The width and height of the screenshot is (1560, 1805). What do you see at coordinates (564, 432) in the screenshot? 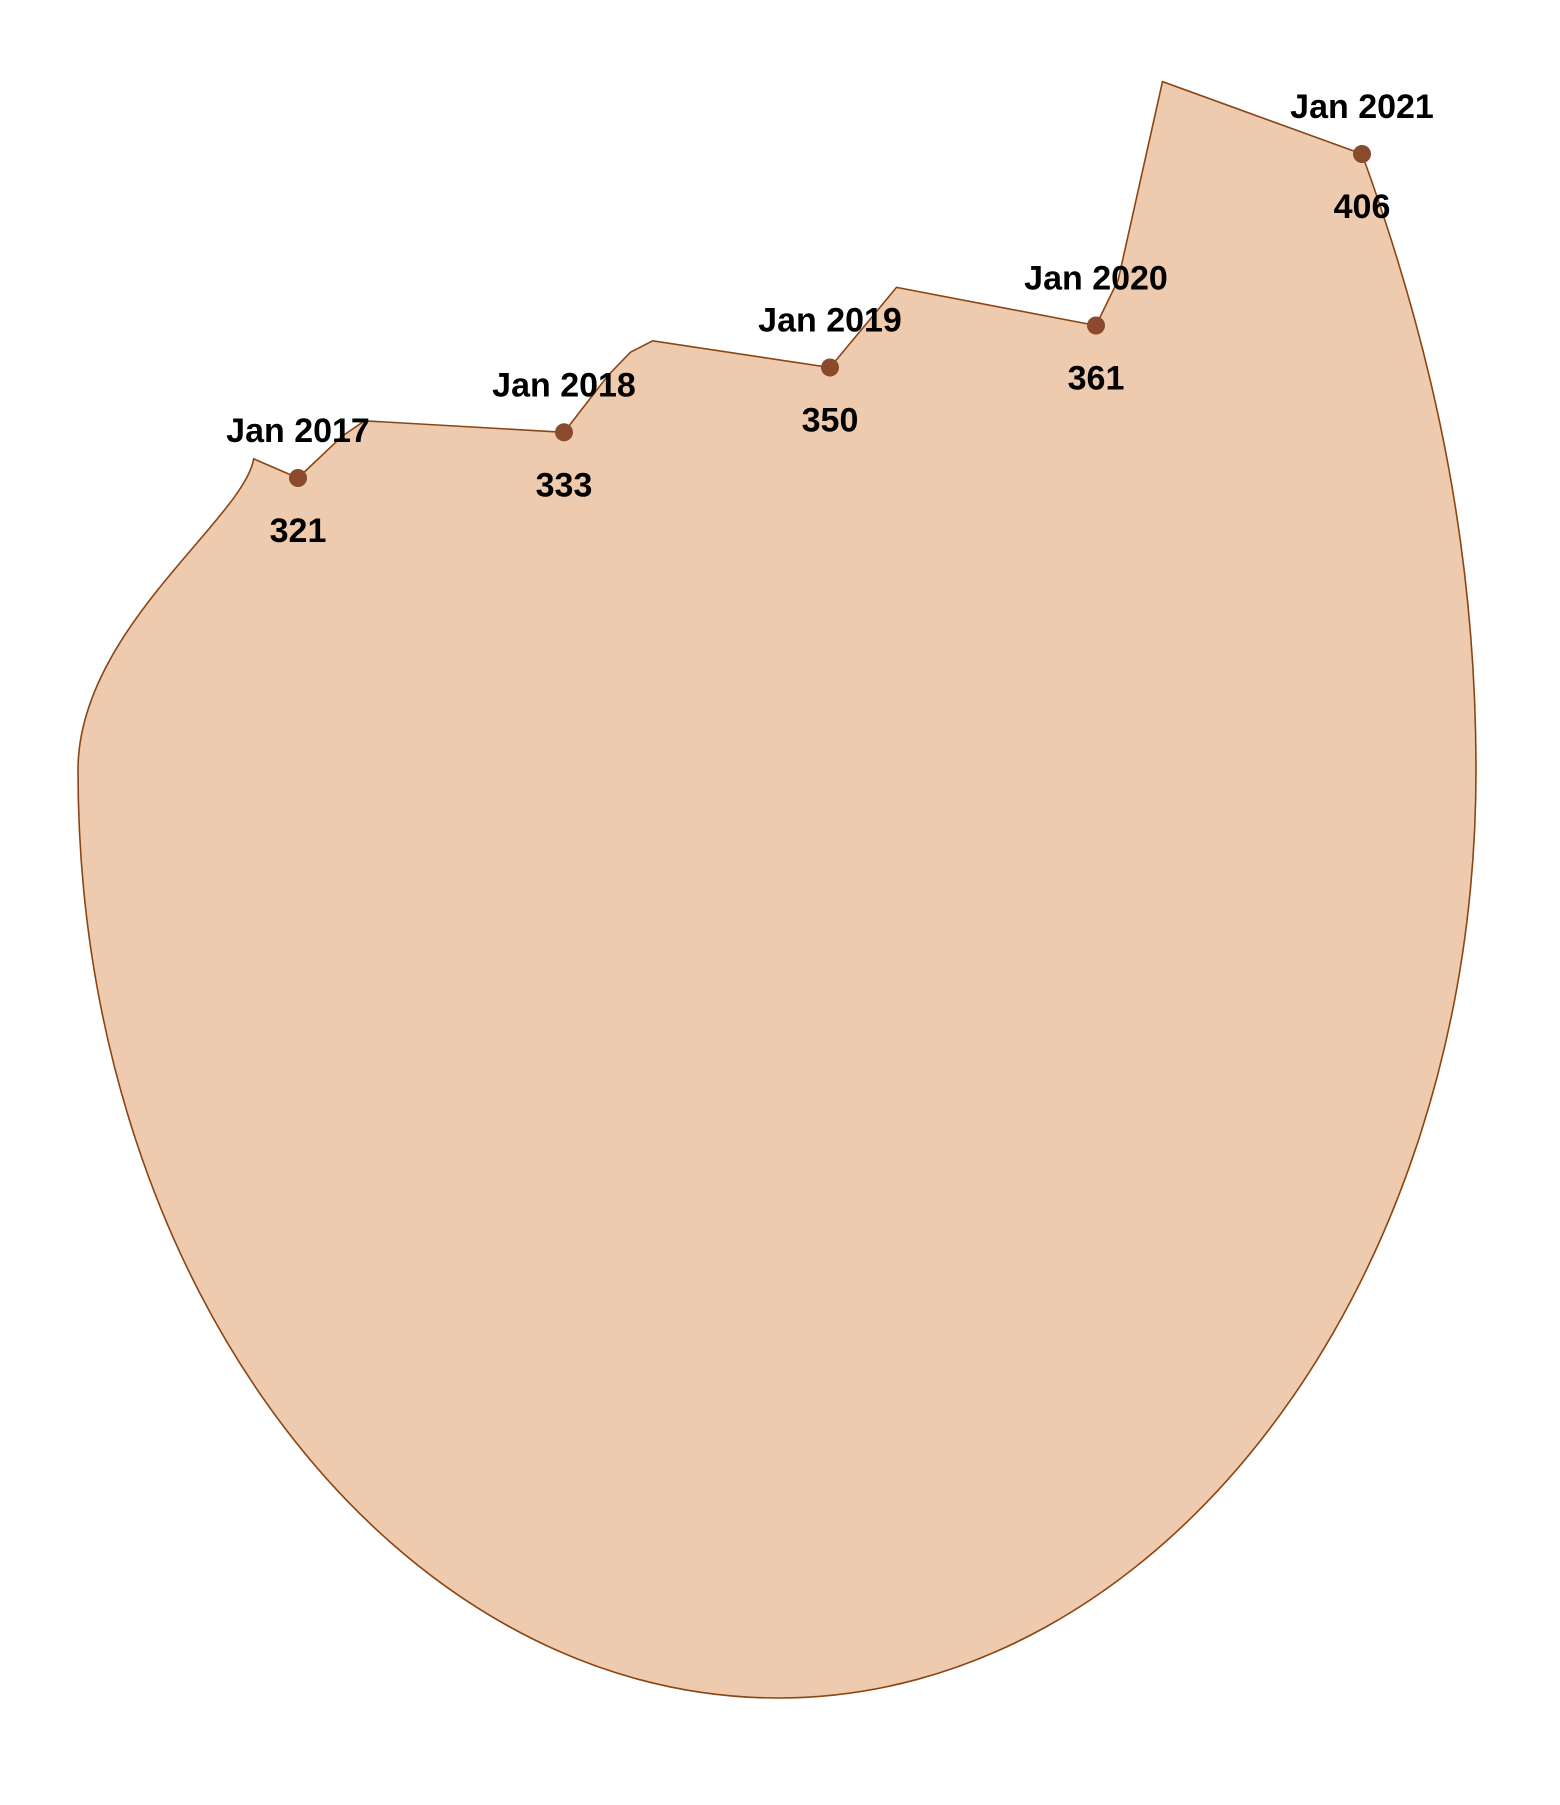
I see `data-point-jan-2018` at bounding box center [564, 432].